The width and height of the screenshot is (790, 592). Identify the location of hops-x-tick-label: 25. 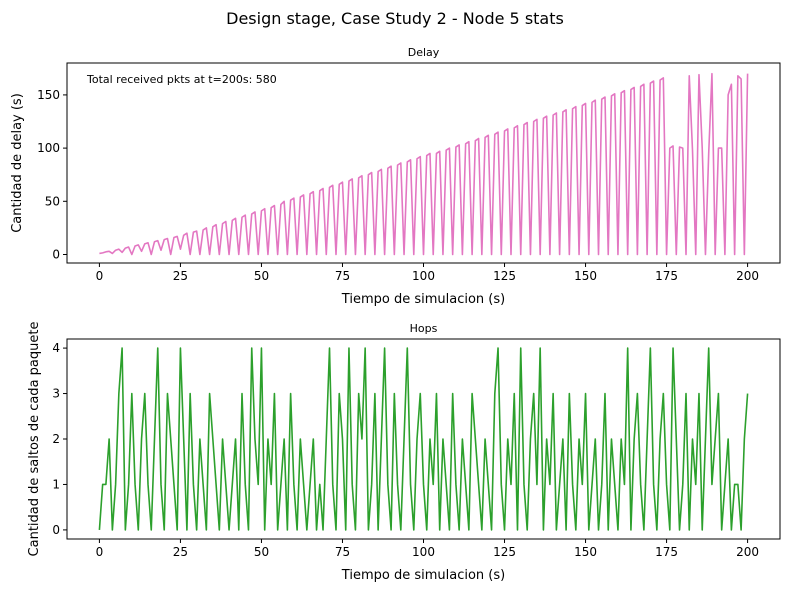
(180, 552).